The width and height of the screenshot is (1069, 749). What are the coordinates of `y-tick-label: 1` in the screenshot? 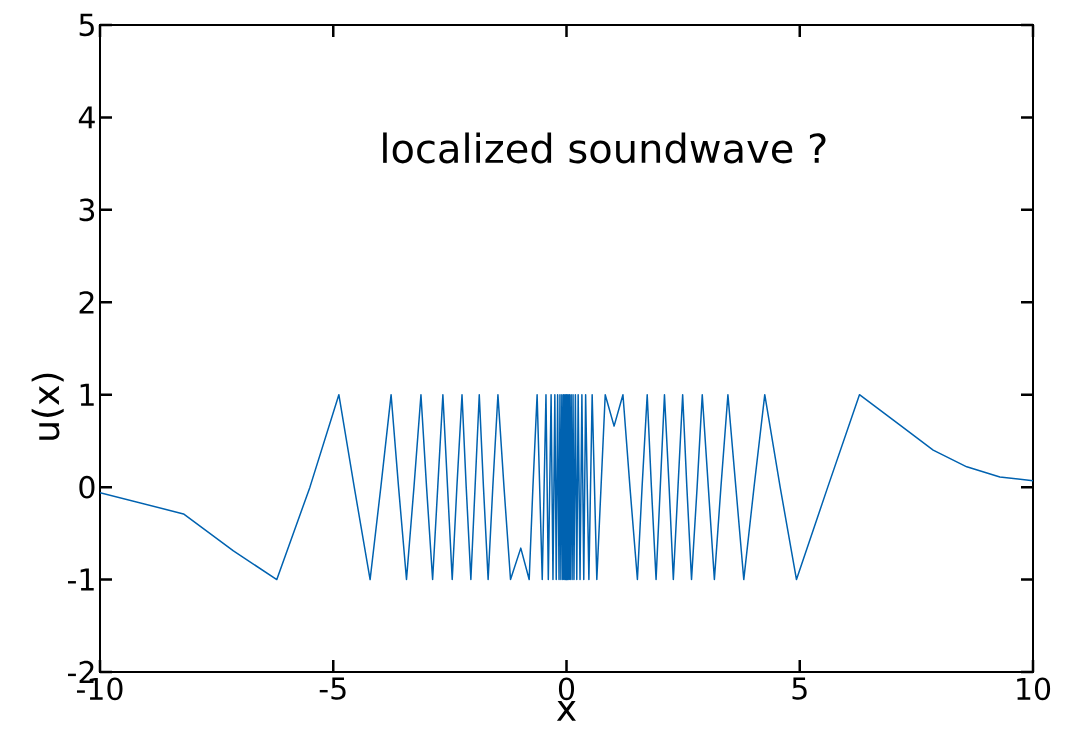 It's located at (87, 394).